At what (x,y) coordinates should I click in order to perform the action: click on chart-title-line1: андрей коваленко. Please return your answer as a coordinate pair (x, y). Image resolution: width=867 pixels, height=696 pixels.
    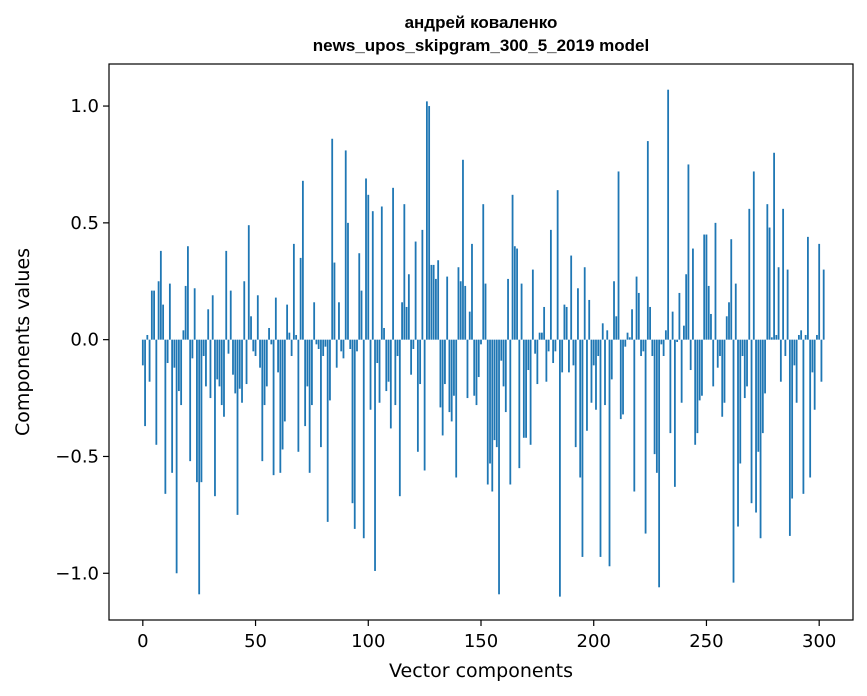
    Looking at the image, I should click on (481, 22).